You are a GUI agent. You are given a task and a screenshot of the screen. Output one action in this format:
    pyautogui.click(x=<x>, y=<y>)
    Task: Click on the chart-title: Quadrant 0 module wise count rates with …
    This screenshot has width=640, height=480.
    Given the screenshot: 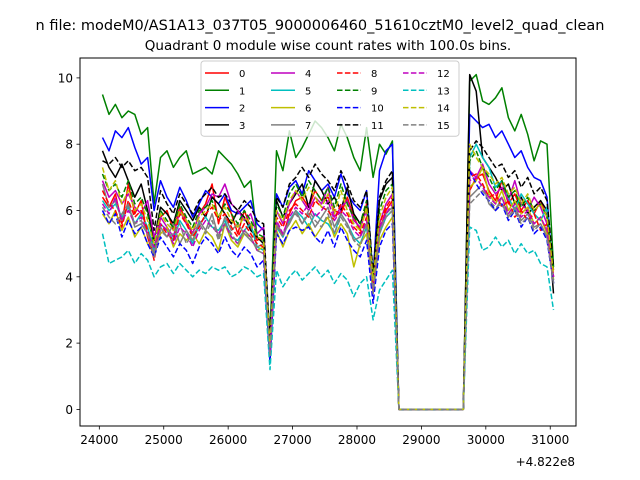 What is the action you would take?
    pyautogui.click(x=328, y=46)
    